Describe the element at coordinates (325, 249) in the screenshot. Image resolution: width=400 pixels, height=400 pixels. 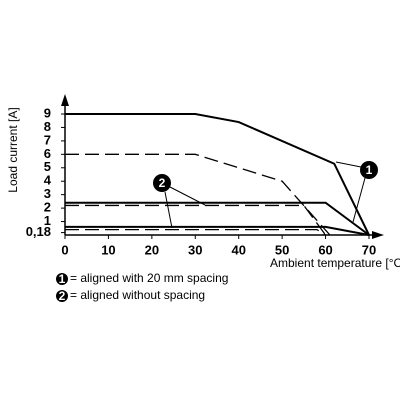
I see `x-tick-label: 60` at that location.